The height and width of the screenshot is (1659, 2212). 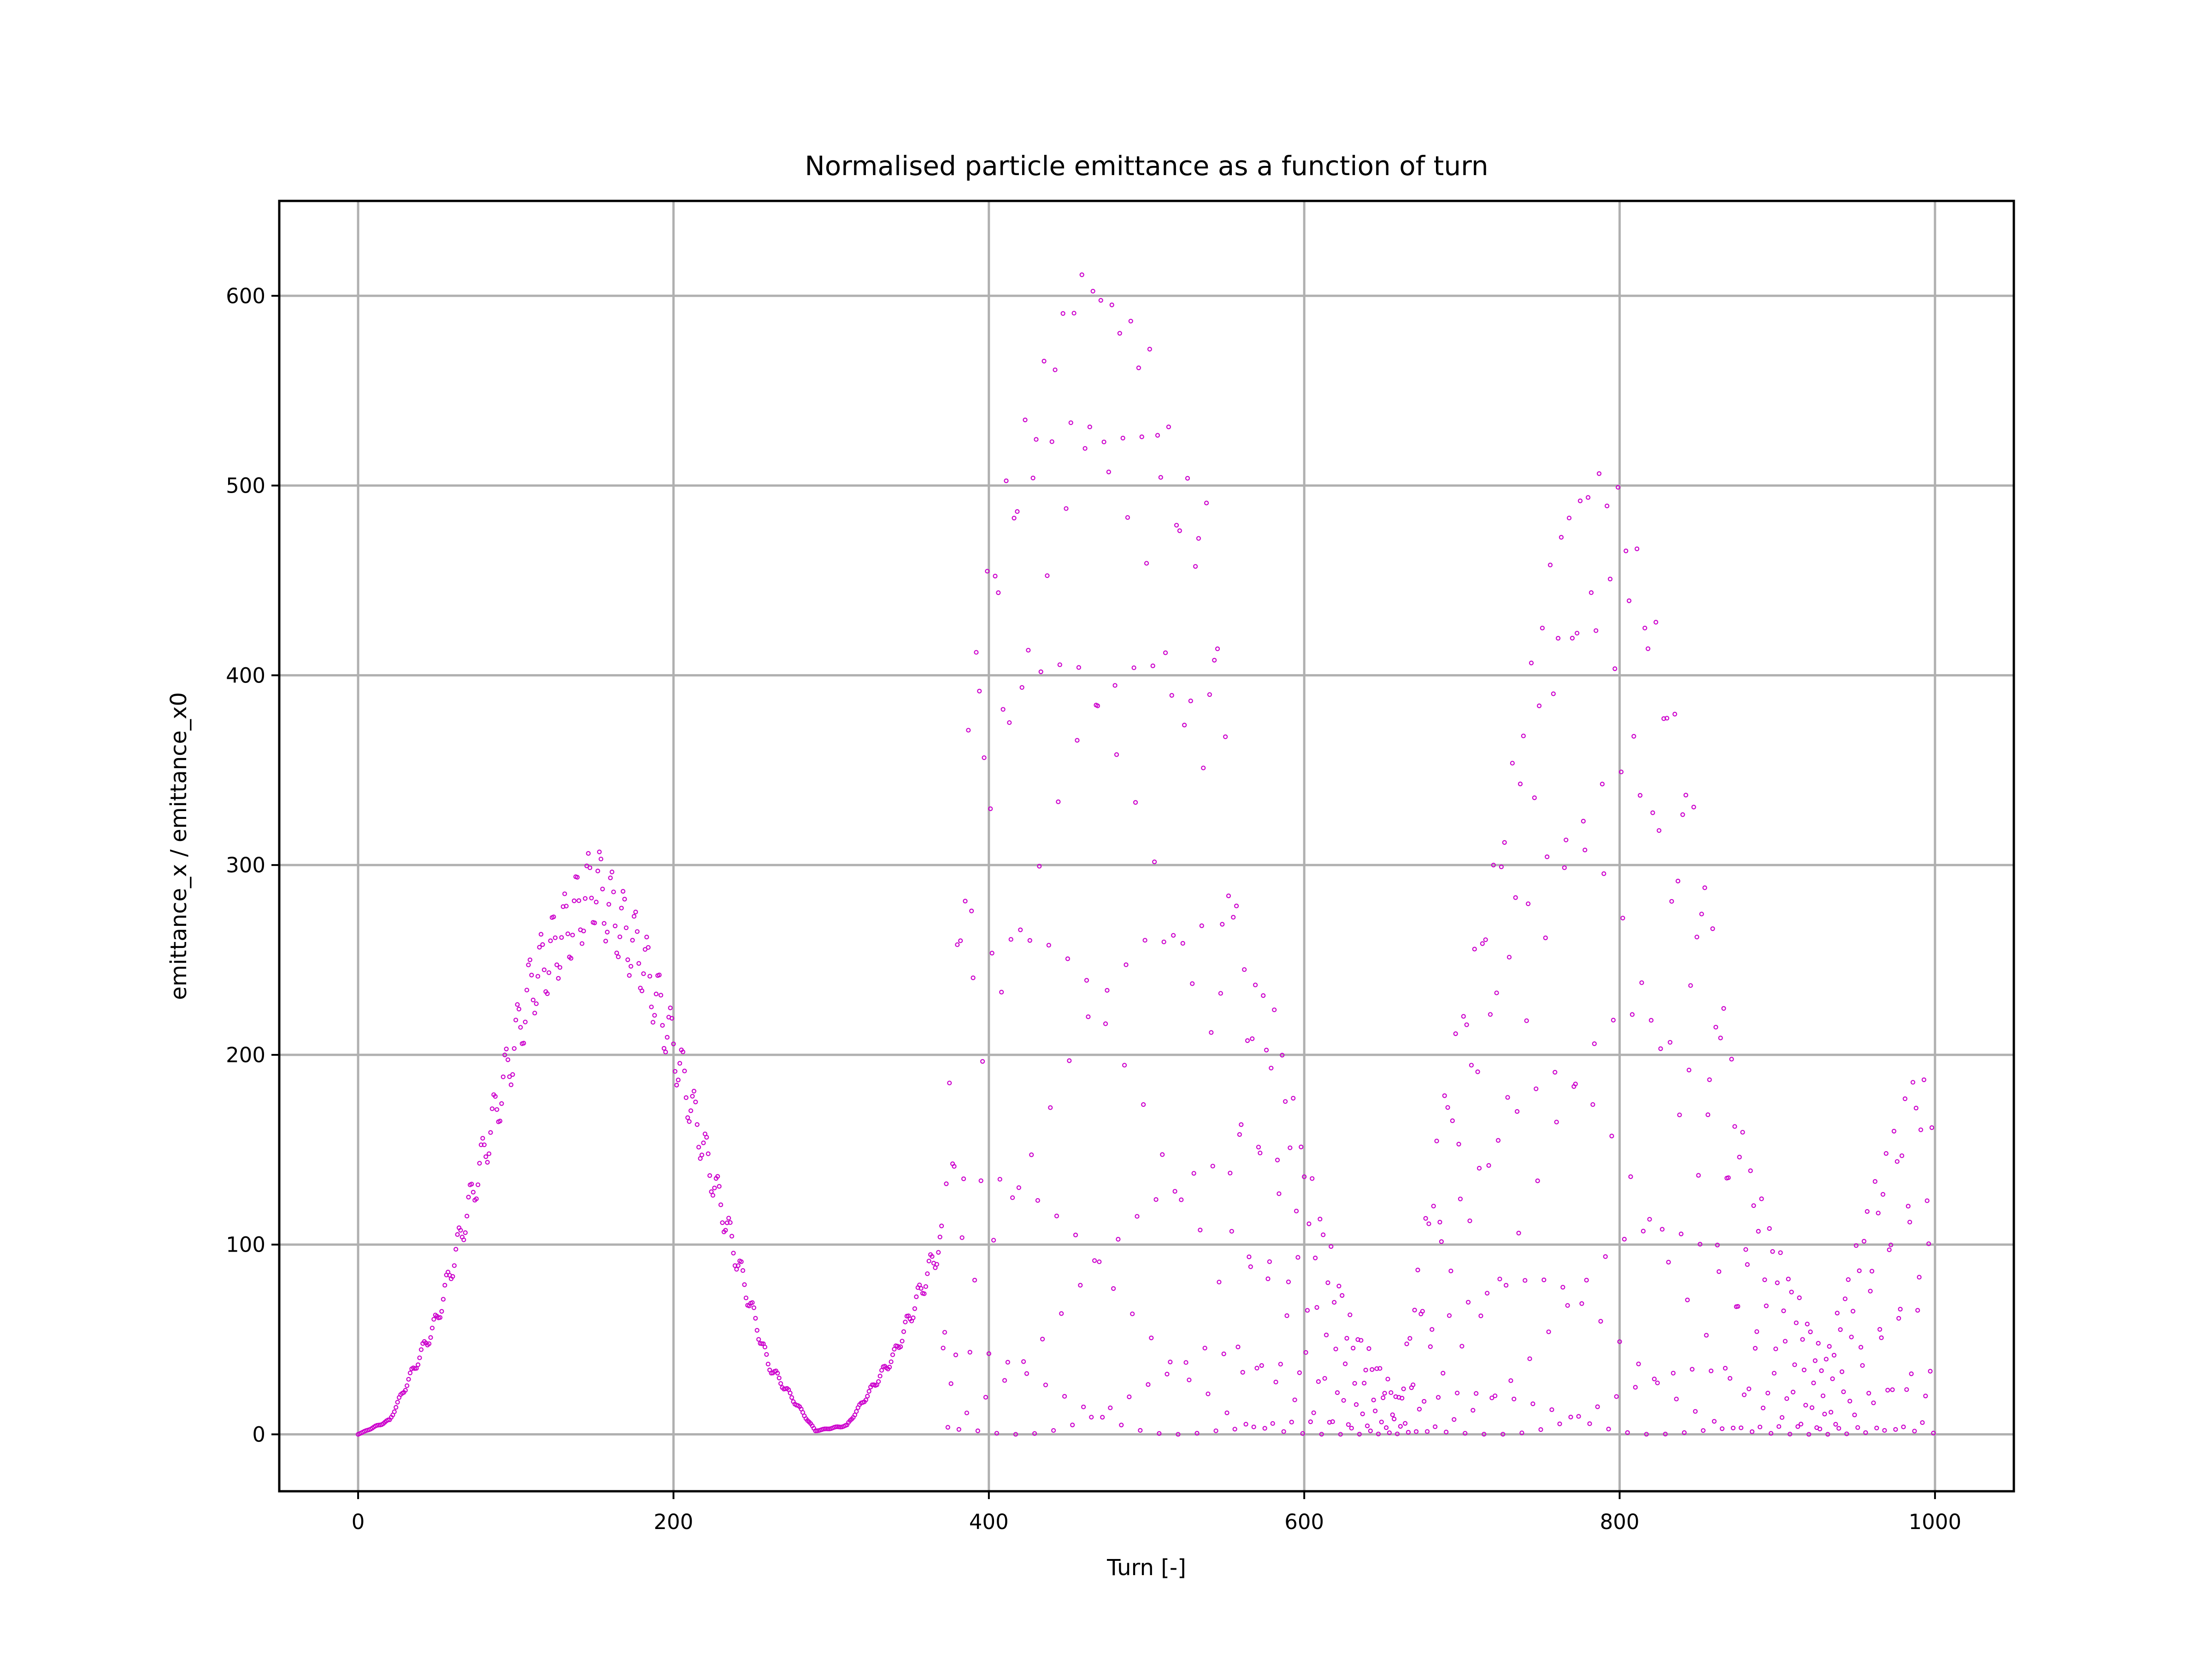 I want to click on x-axis-label: Turn [-], so click(x=1146, y=1568).